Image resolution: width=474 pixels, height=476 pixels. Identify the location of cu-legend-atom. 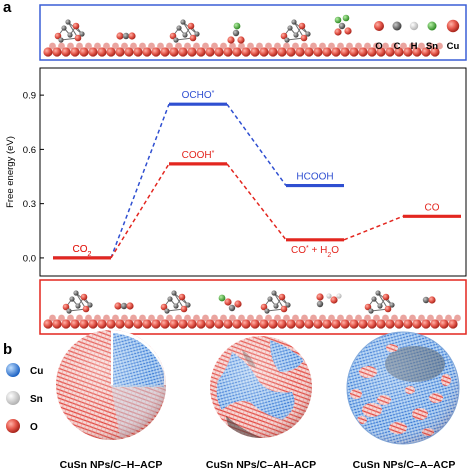
(453, 26).